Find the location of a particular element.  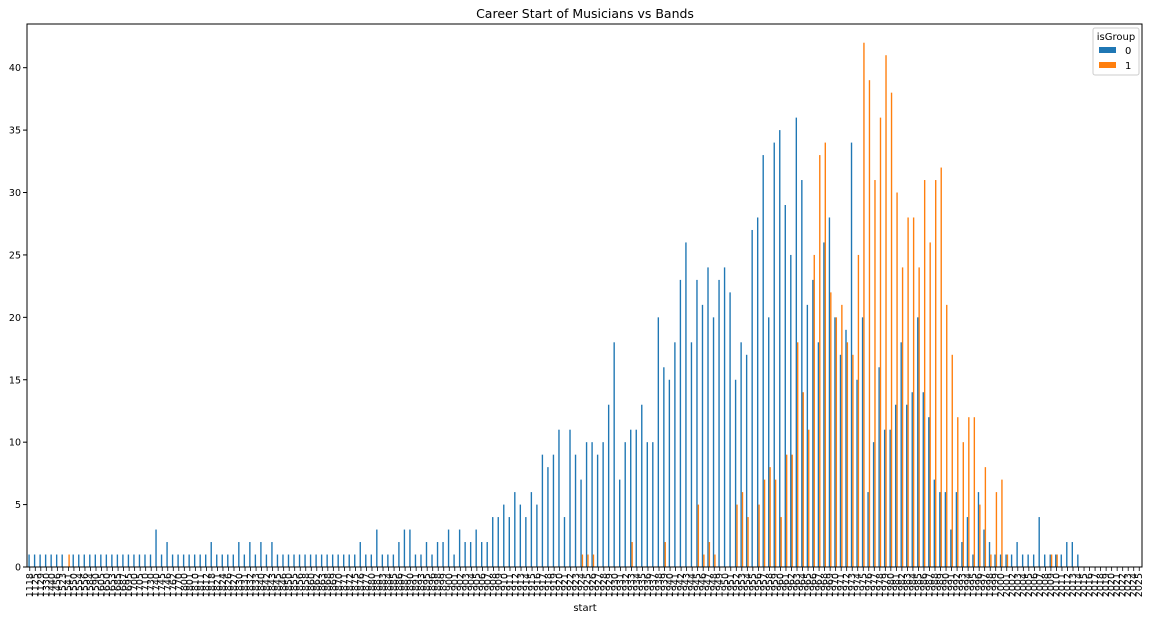

x-tick-label: 2011 is located at coordinates (1062, 585).